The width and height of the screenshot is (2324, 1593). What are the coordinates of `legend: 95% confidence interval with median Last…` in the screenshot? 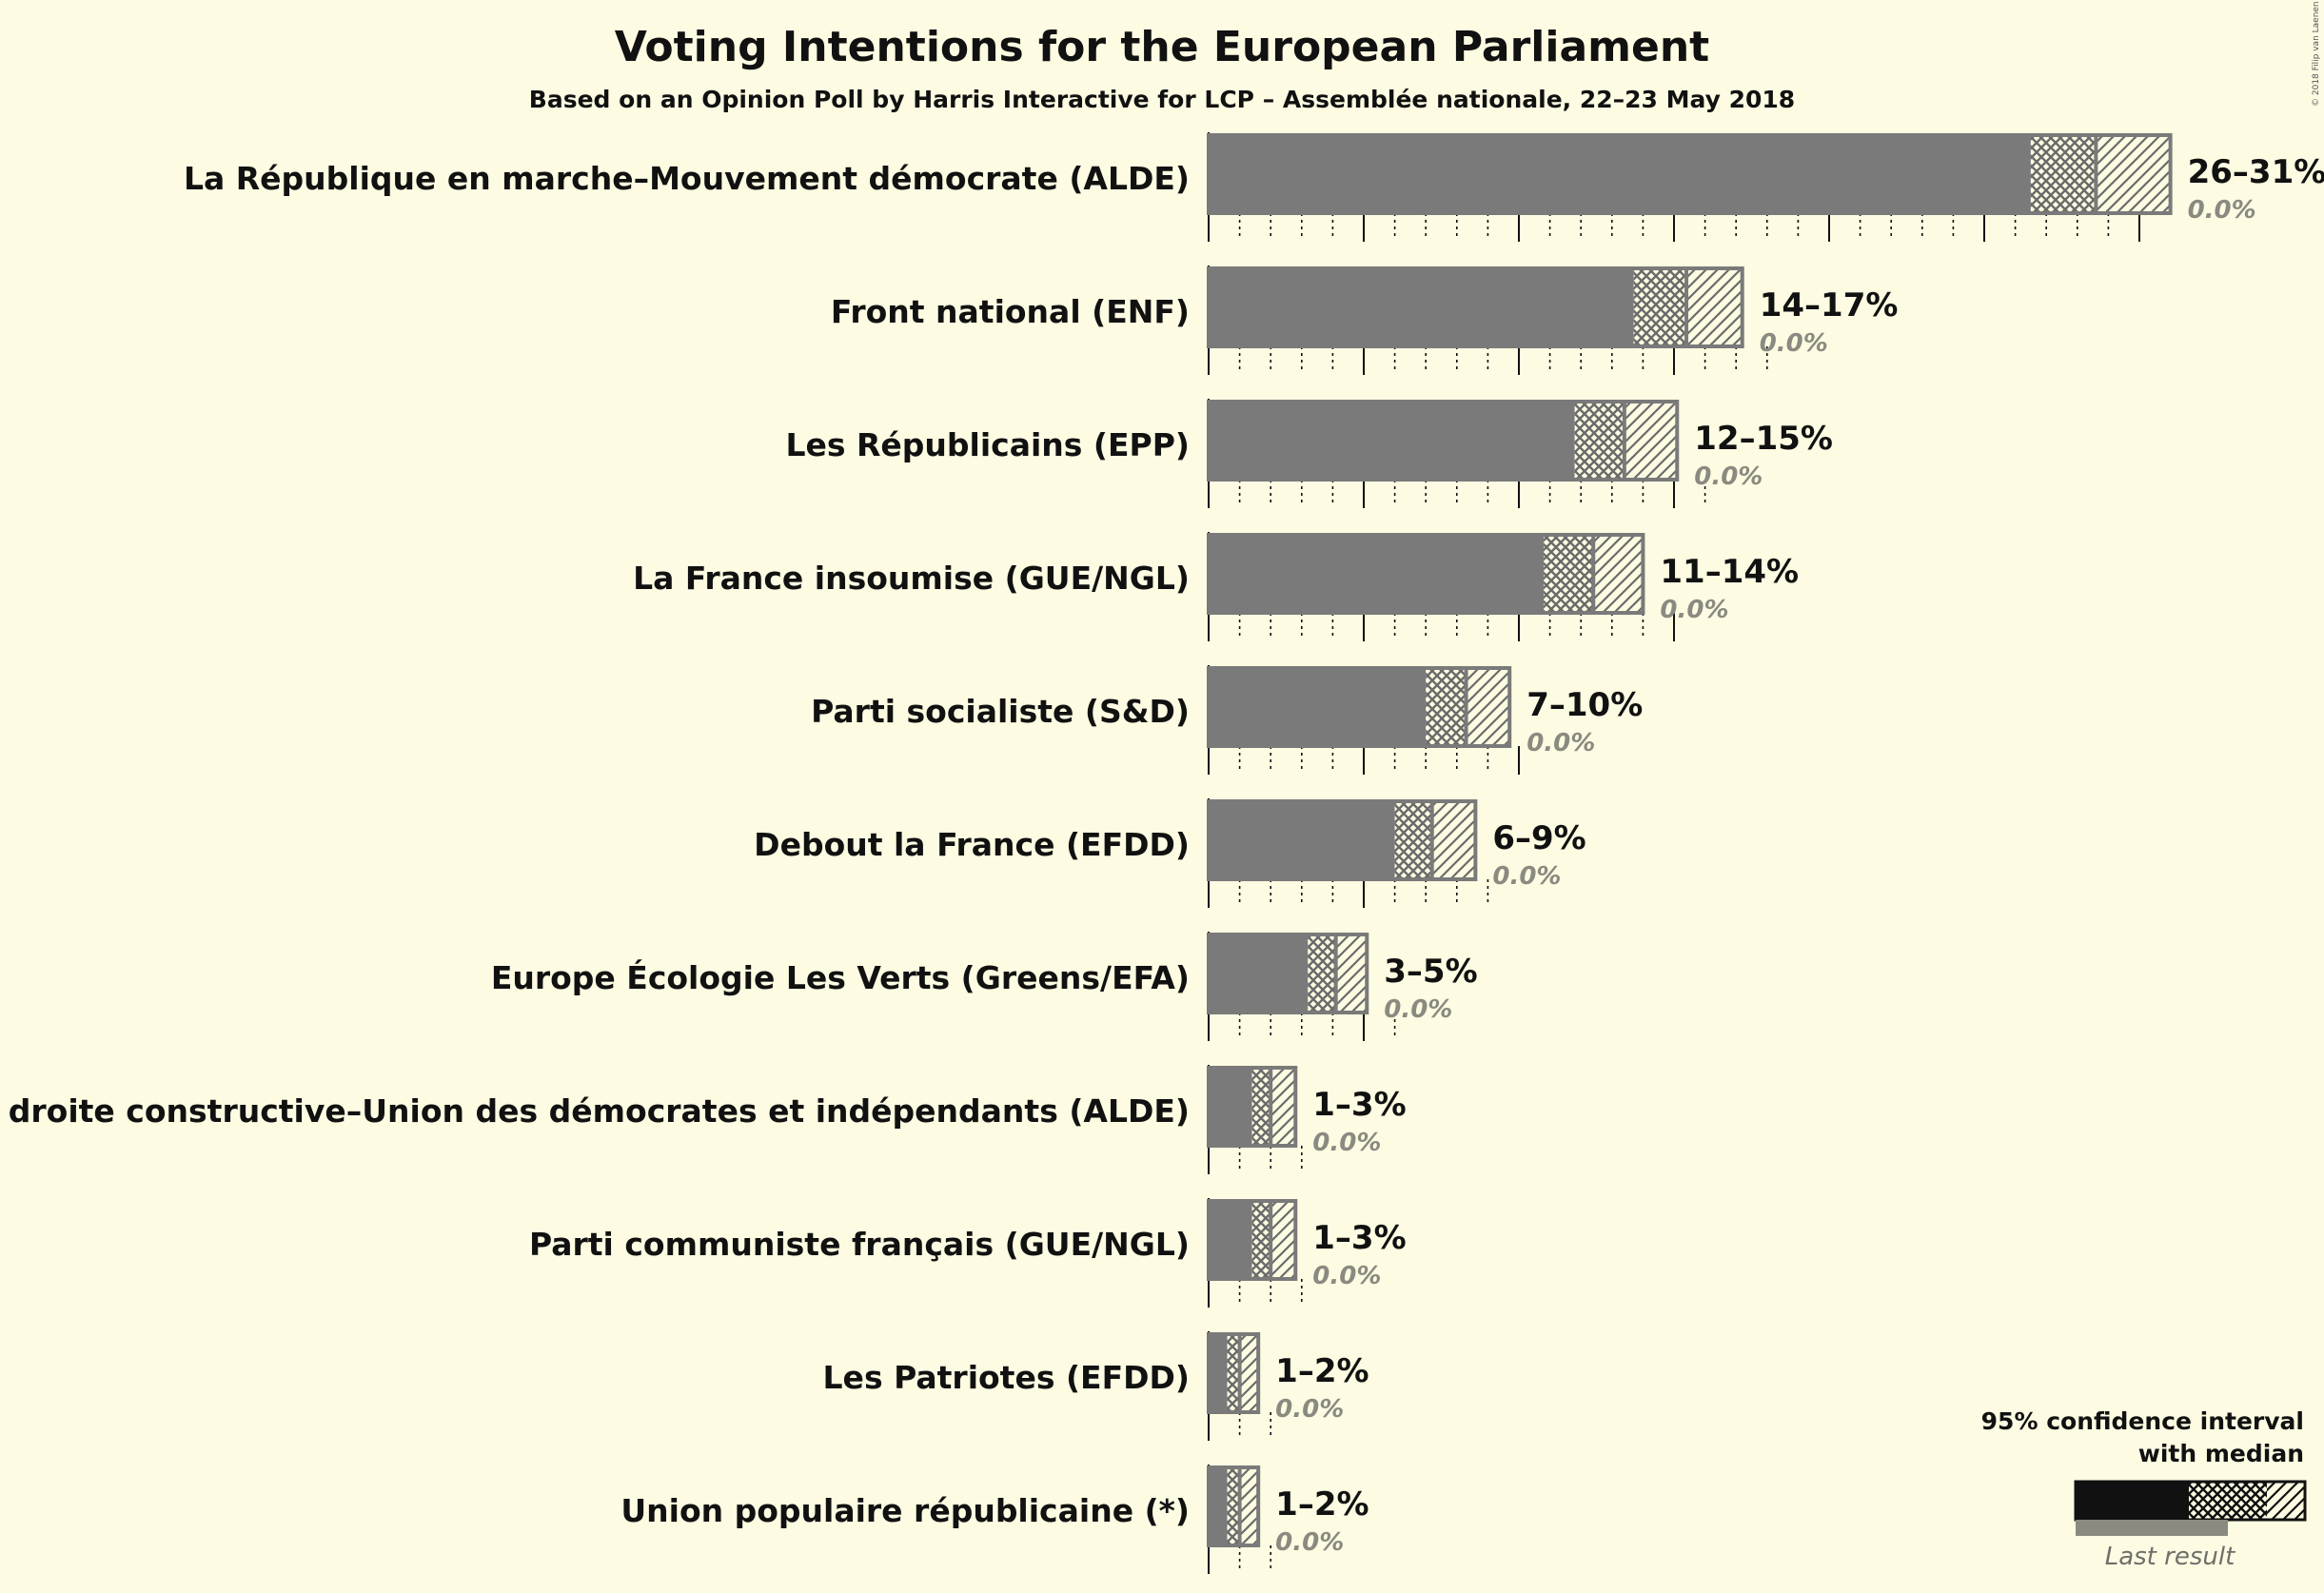 It's located at (2144, 1489).